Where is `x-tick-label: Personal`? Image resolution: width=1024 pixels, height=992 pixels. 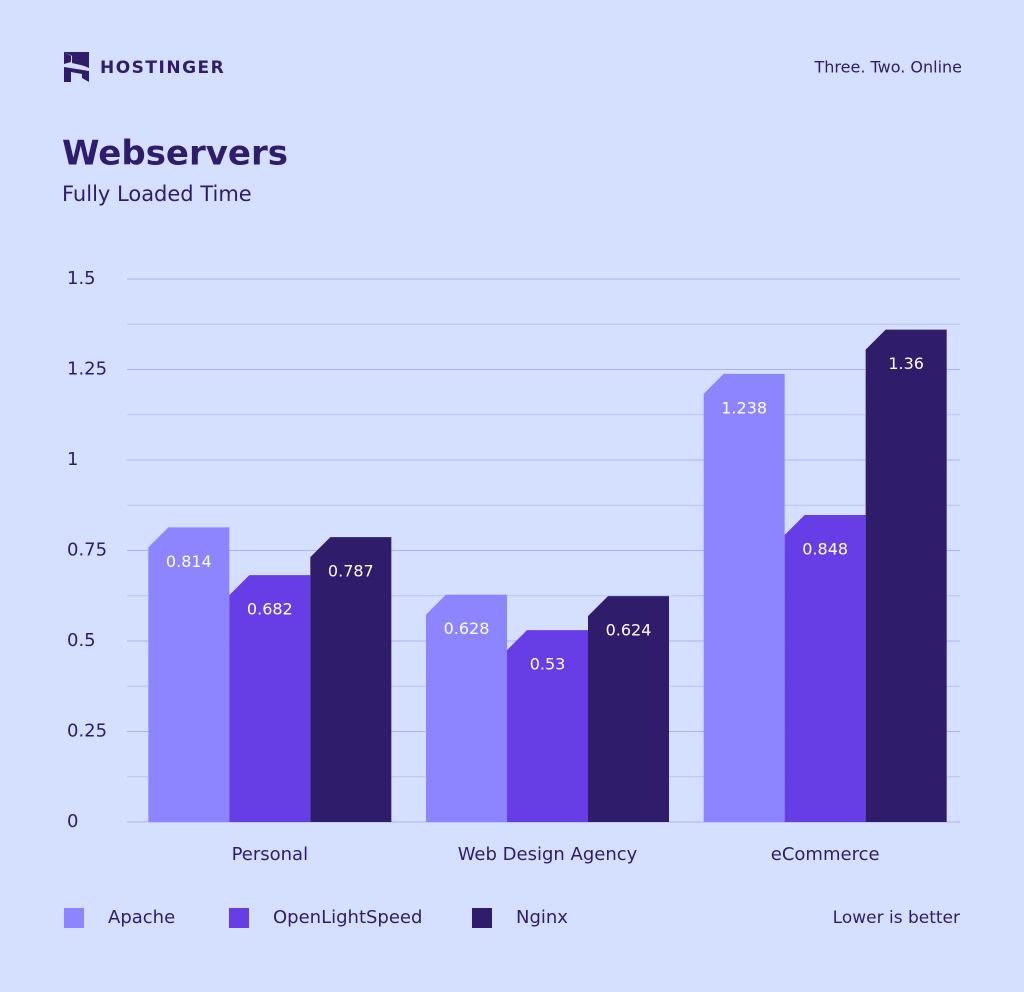 x-tick-label: Personal is located at coordinates (270, 854).